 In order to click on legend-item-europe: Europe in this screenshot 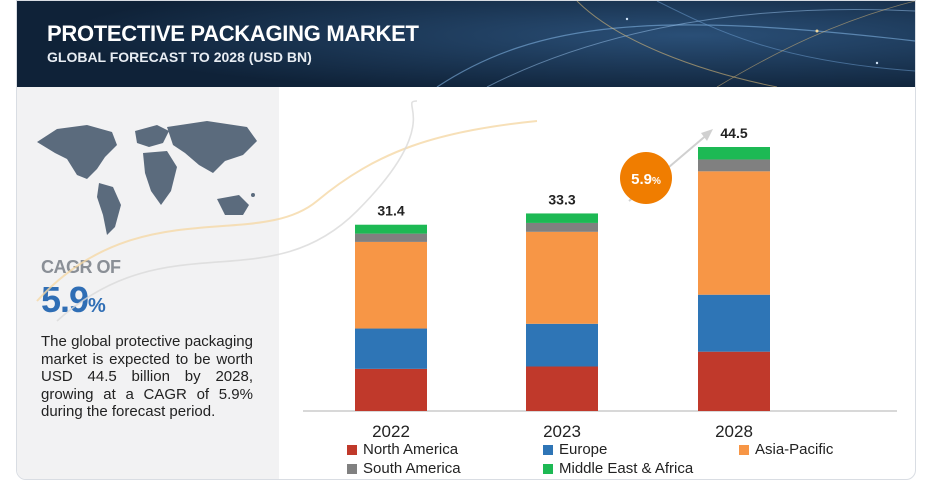, I will do `click(575, 449)`.